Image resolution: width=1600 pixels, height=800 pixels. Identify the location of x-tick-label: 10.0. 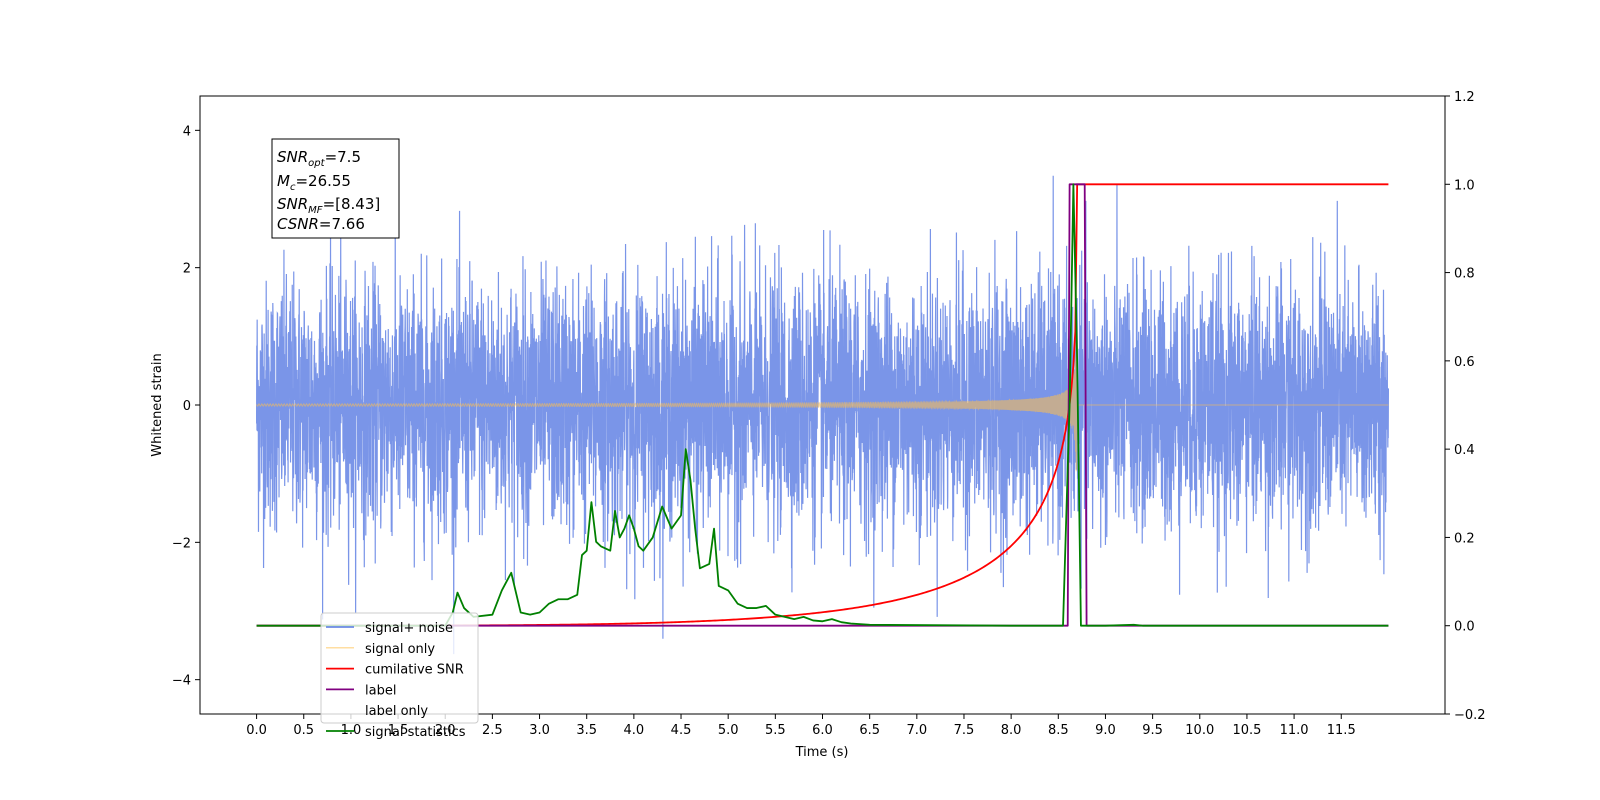
(1199, 730).